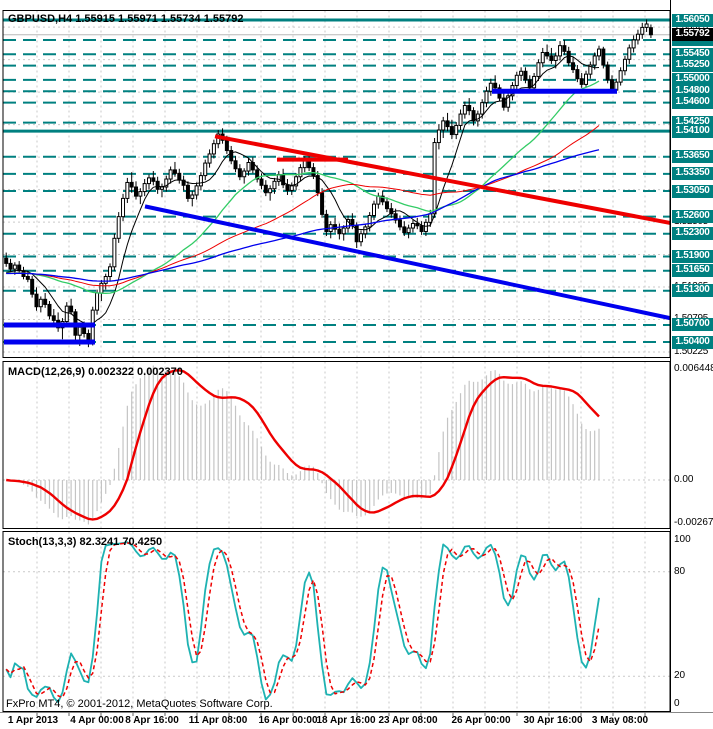 The height and width of the screenshot is (729, 713). I want to click on price-level-label: 1.55000, so click(692, 79).